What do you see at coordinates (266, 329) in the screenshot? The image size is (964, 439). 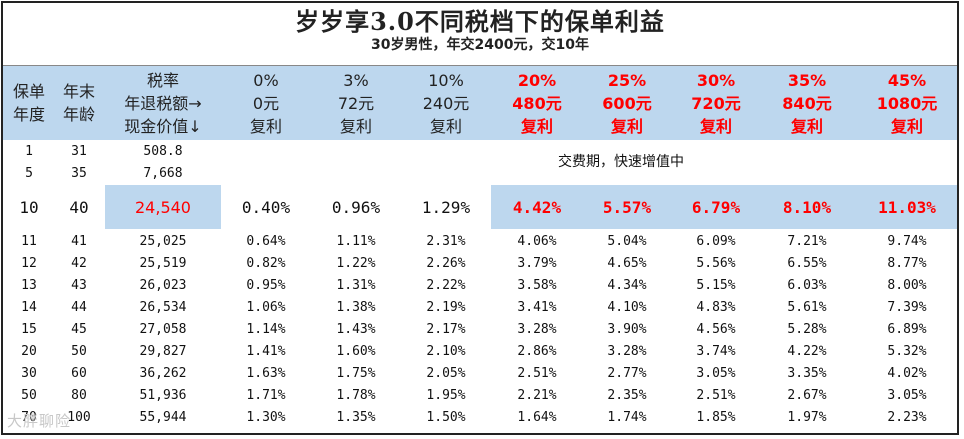 I see `yield-cell: 1.14%` at bounding box center [266, 329].